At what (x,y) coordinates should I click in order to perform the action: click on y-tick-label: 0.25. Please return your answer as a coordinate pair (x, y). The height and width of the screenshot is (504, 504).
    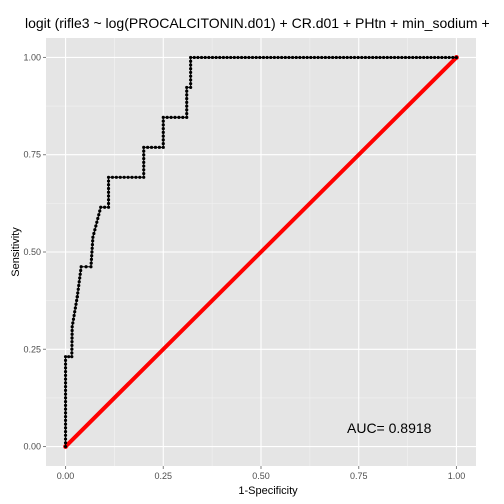
    Looking at the image, I should click on (32, 349).